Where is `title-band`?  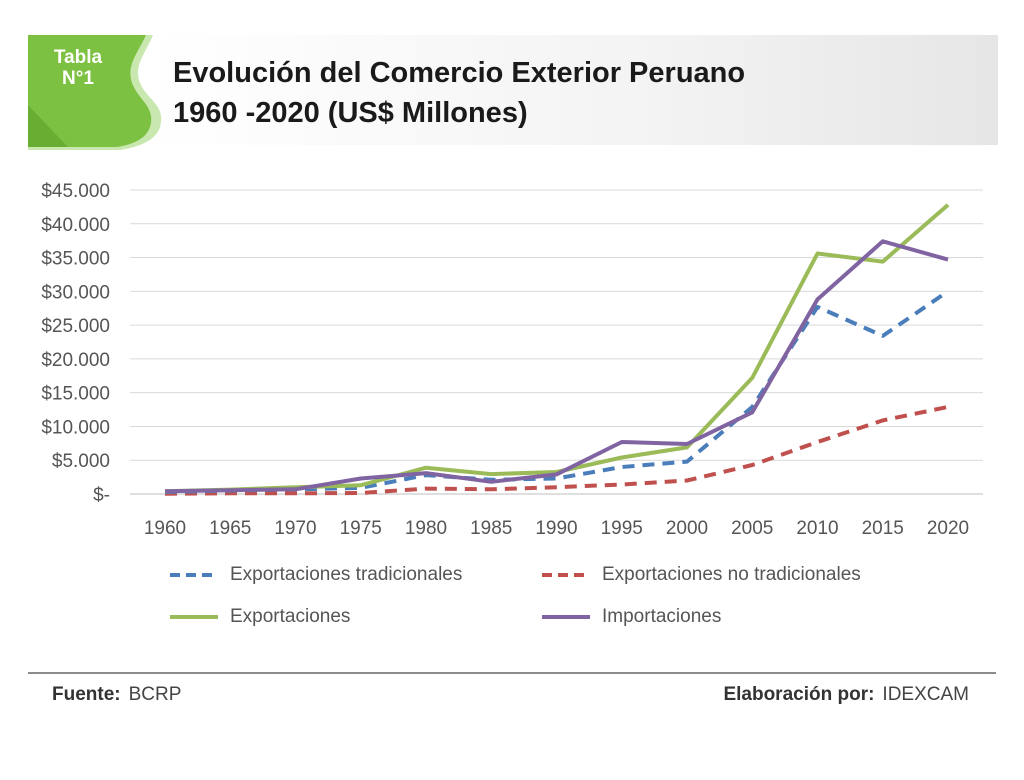
title-band is located at coordinates (573, 90).